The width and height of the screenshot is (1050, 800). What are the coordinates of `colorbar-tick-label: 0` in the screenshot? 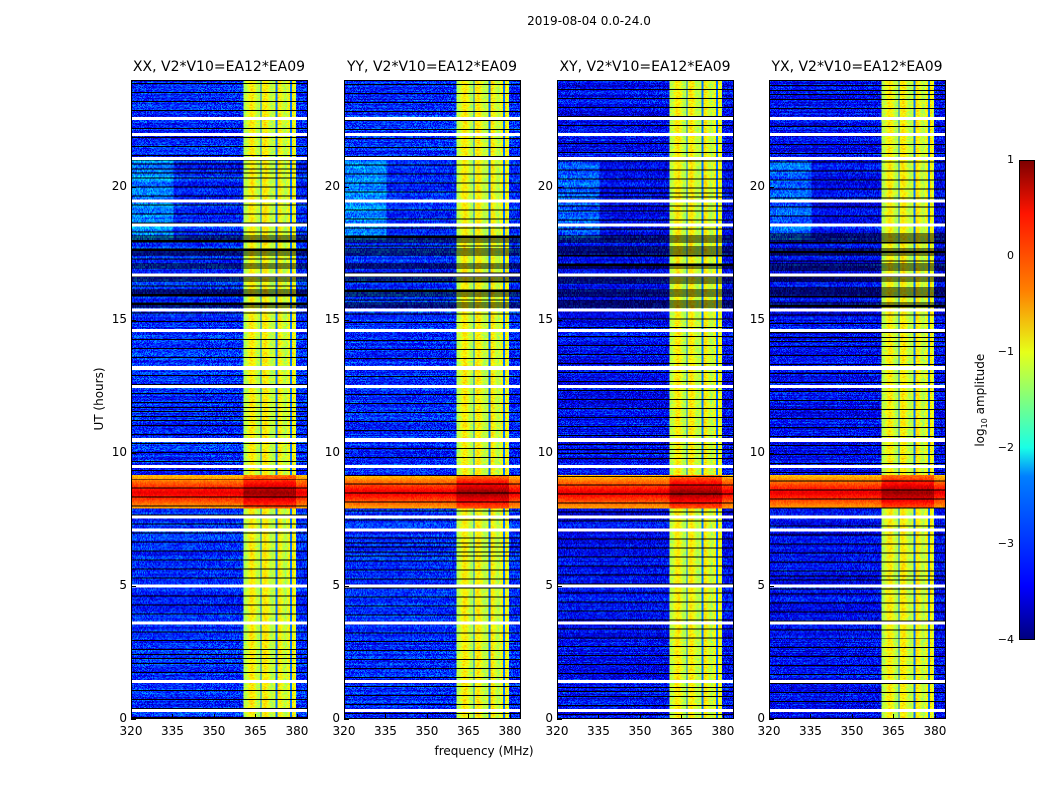 It's located at (1010, 255).